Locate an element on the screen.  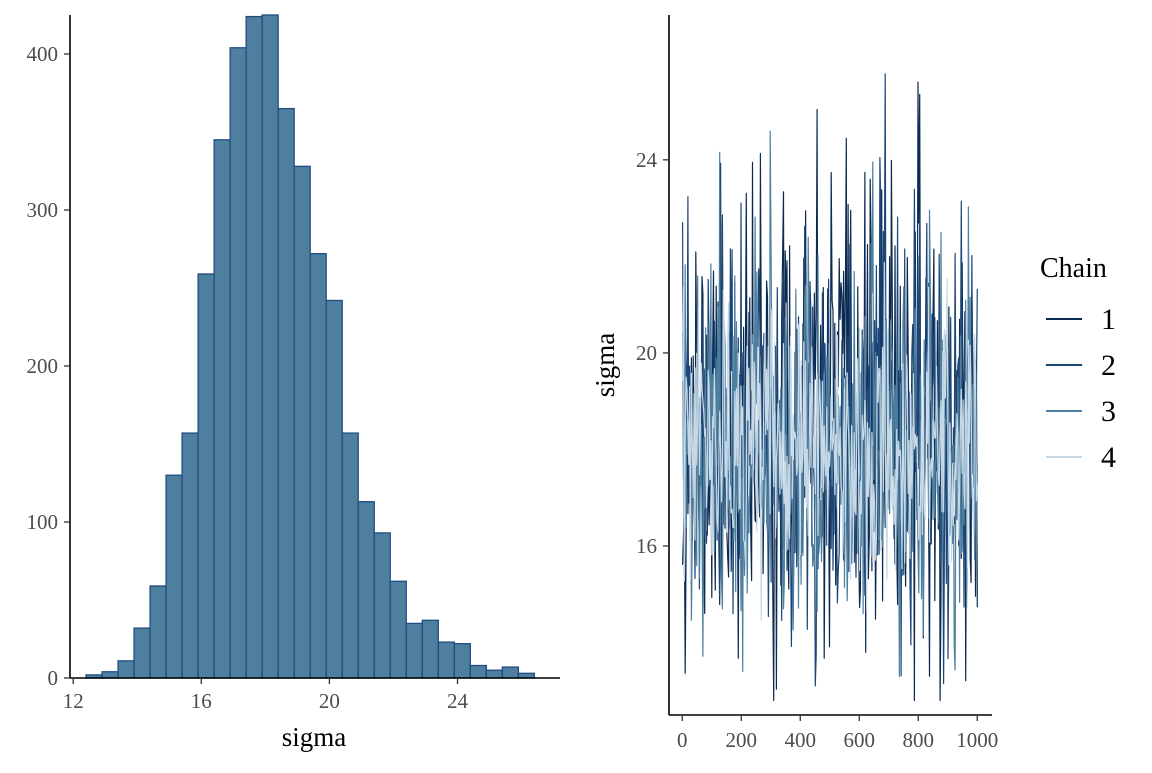
trace-y-tick-label: 24 is located at coordinates (647, 160).